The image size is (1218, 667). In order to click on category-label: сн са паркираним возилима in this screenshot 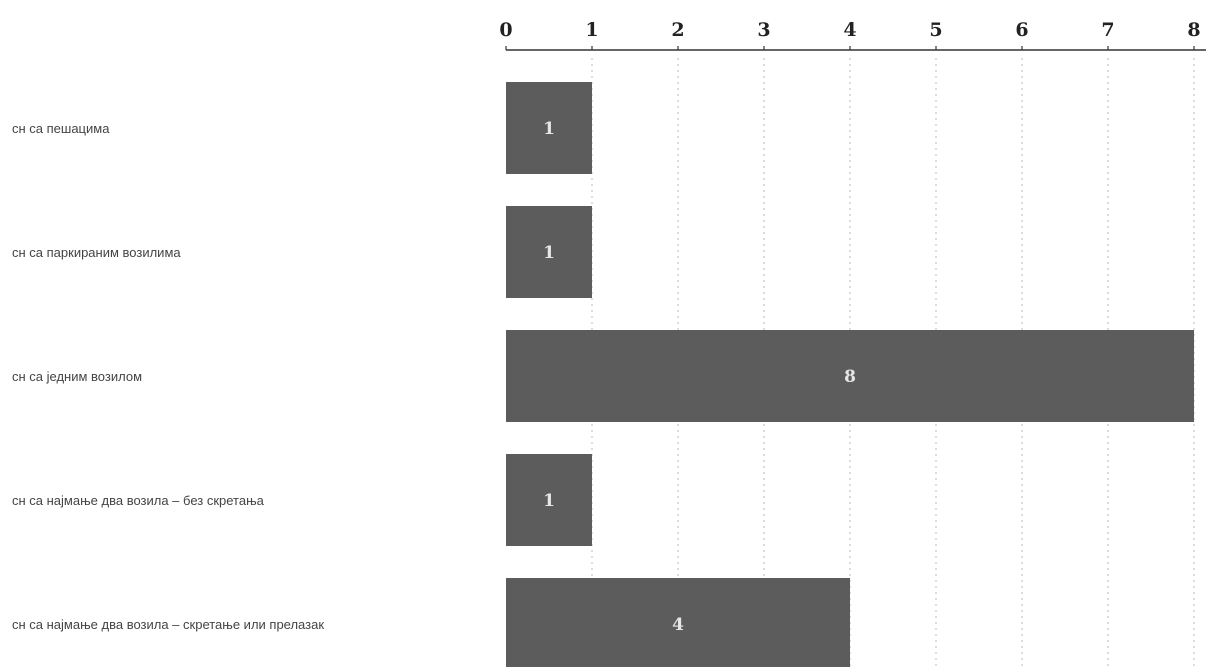, I will do `click(96, 252)`.